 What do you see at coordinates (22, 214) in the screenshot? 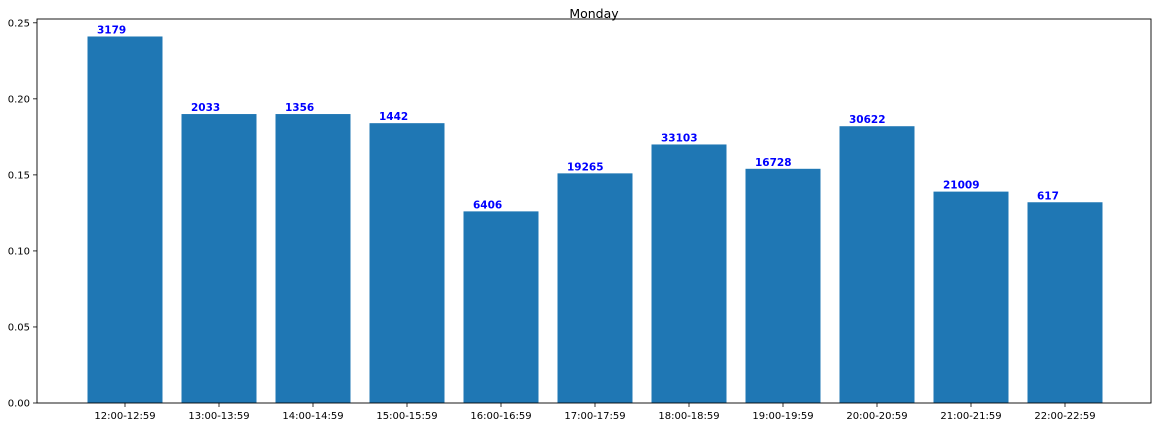
I see `y-axis: 0.00 0.05 0.10 0.15 0.20 0.25` at bounding box center [22, 214].